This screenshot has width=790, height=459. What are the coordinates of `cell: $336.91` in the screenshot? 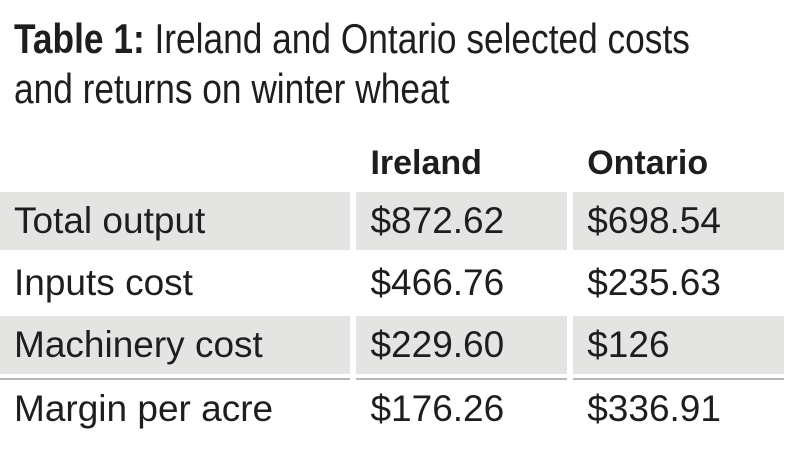 It's located at (678, 408).